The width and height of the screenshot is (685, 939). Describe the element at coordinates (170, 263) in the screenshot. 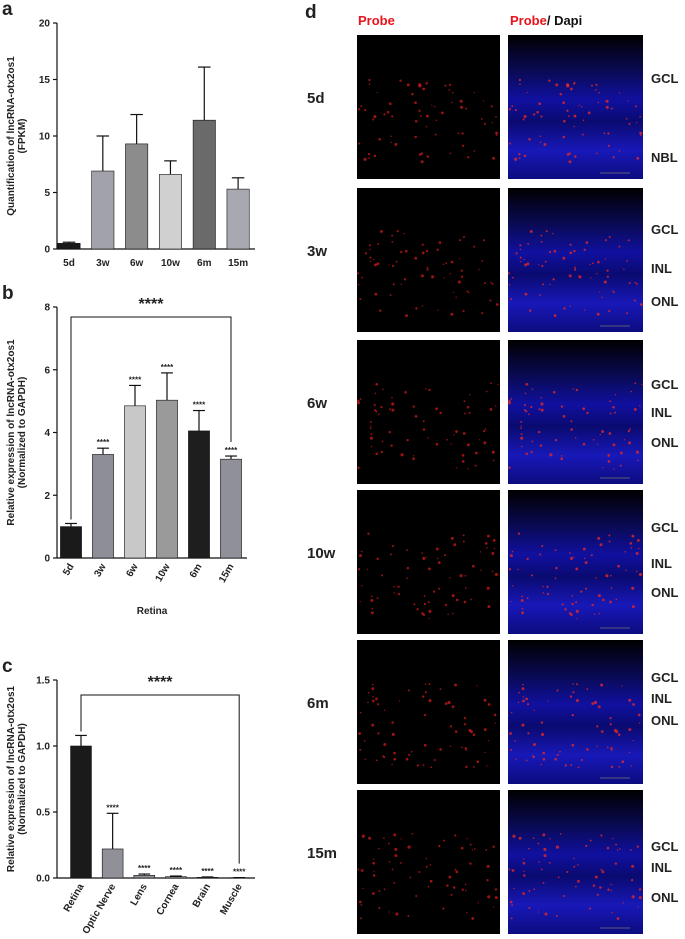

I see `x-tick-label: 10w` at that location.